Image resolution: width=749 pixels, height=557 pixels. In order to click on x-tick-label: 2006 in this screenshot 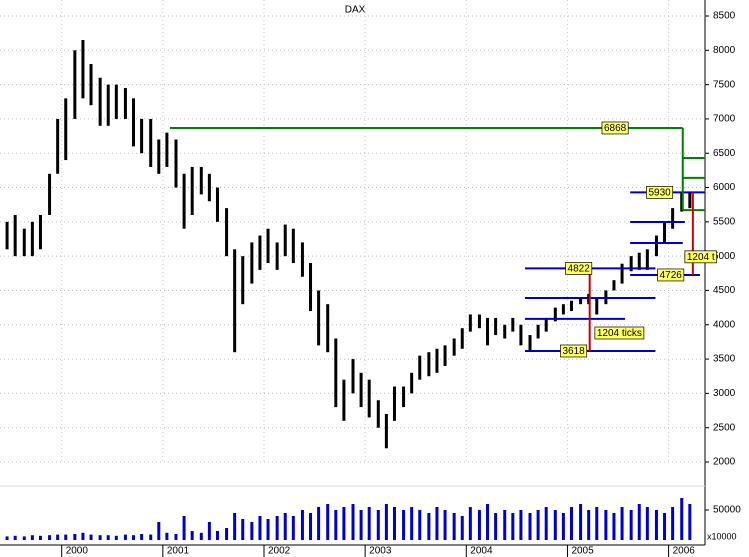, I will do `click(684, 551)`.